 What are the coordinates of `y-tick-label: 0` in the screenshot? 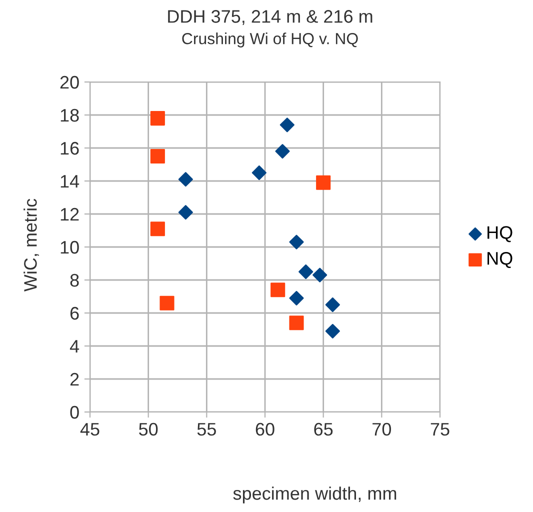 It's located at (74, 412).